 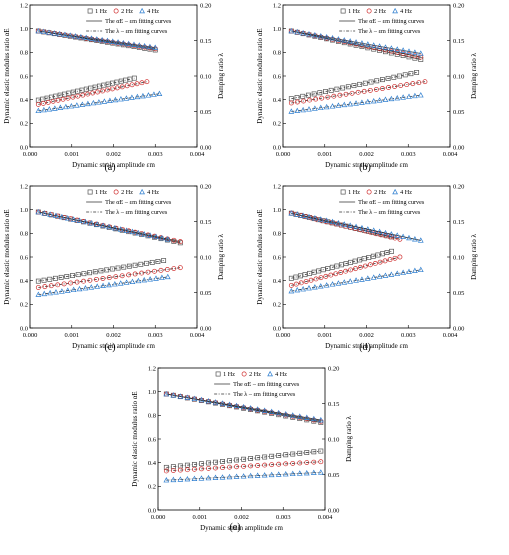 I want to click on y-left-tick-label: 0.8, so click(x=152, y=416).